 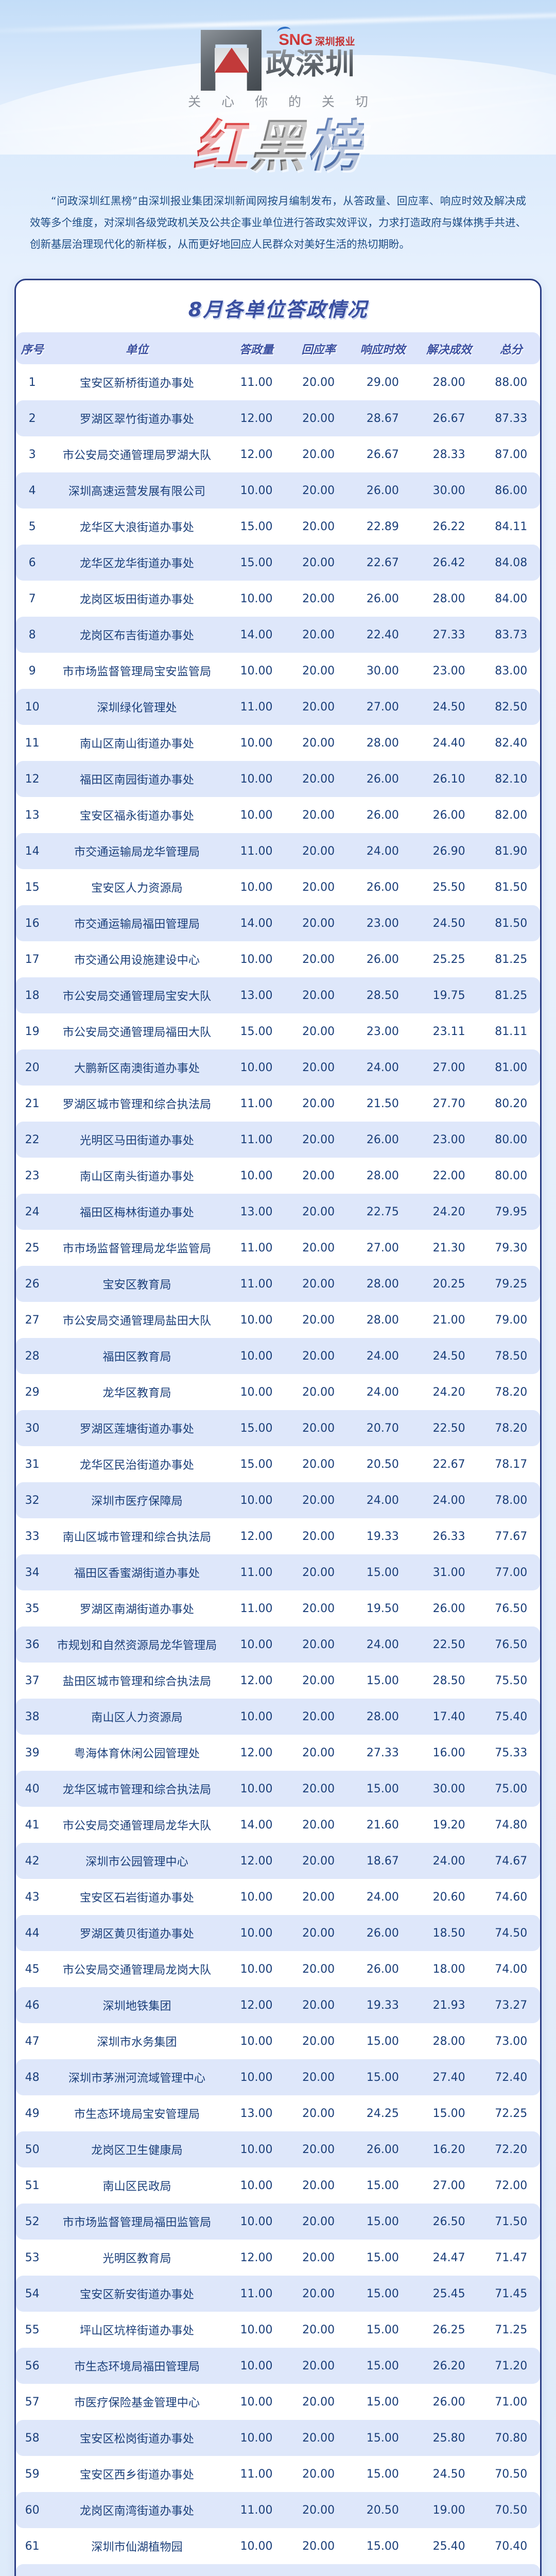 What do you see at coordinates (511, 348) in the screenshot?
I see `col-header-total: 总分` at bounding box center [511, 348].